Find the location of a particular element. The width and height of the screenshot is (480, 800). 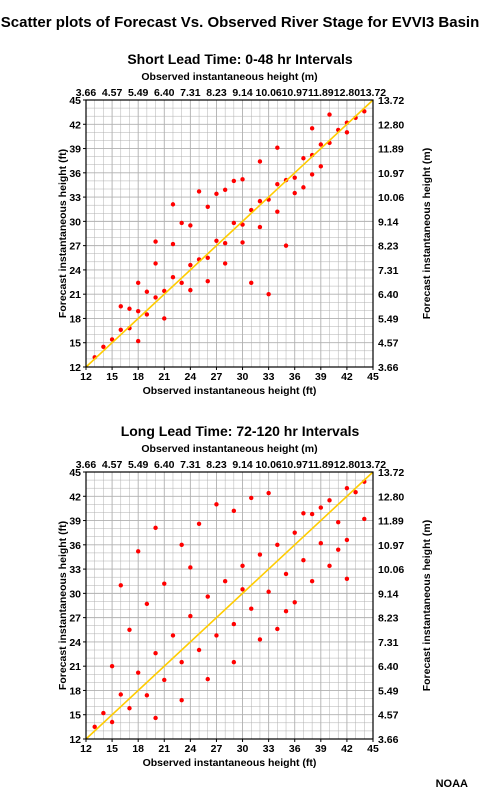

y-tick-label: 42 is located at coordinates (75, 497).